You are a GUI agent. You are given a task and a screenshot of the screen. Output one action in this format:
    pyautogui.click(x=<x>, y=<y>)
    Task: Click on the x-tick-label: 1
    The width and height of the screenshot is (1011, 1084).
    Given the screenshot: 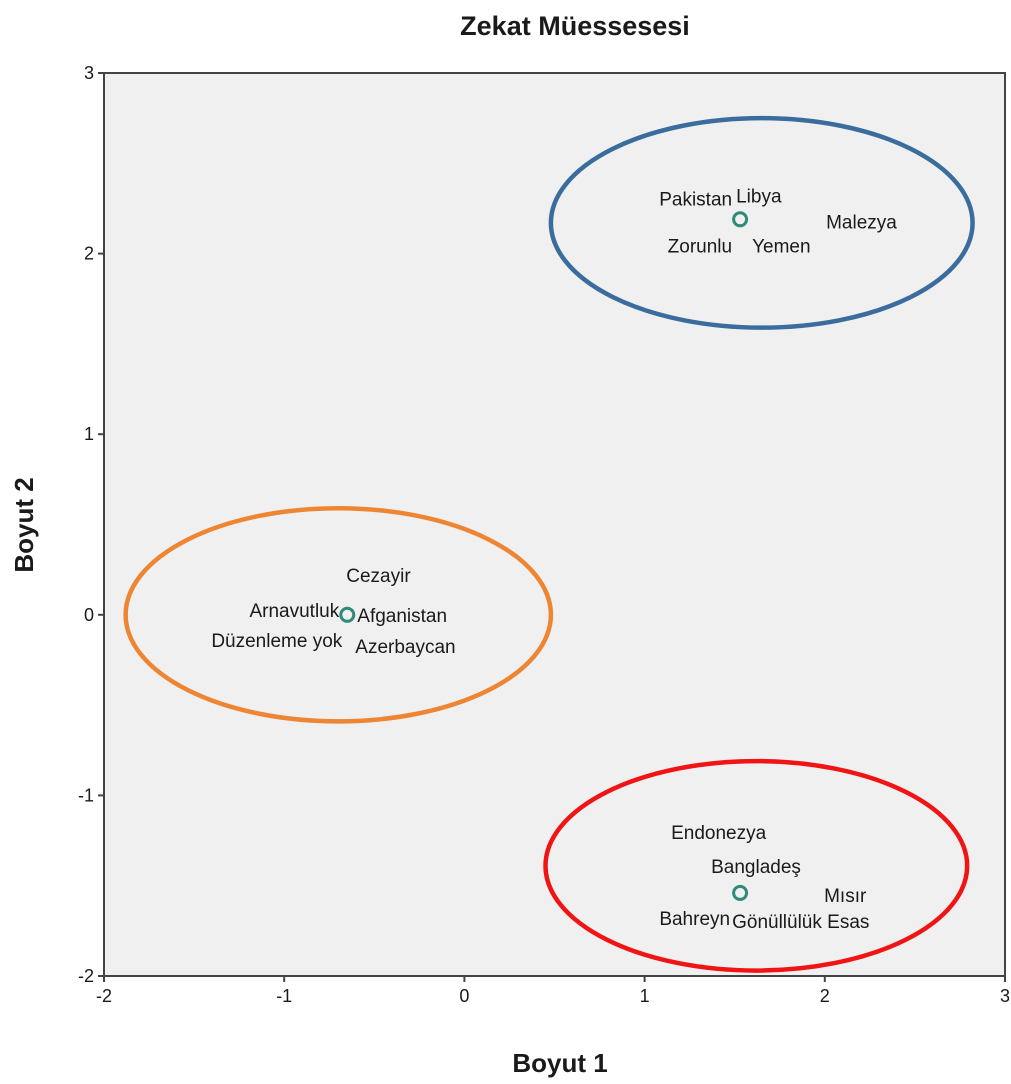 What is the action you would take?
    pyautogui.click(x=645, y=996)
    